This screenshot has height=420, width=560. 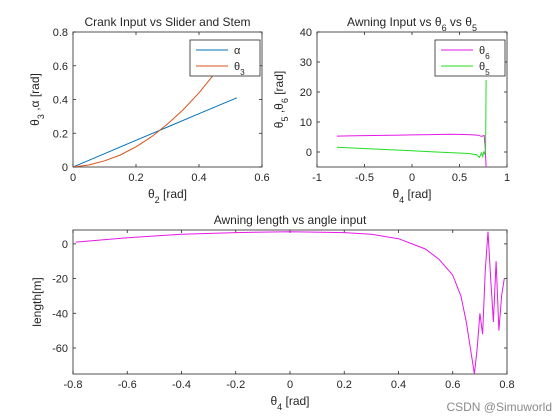 I want to click on y-tick-label: 30, so click(x=306, y=63).